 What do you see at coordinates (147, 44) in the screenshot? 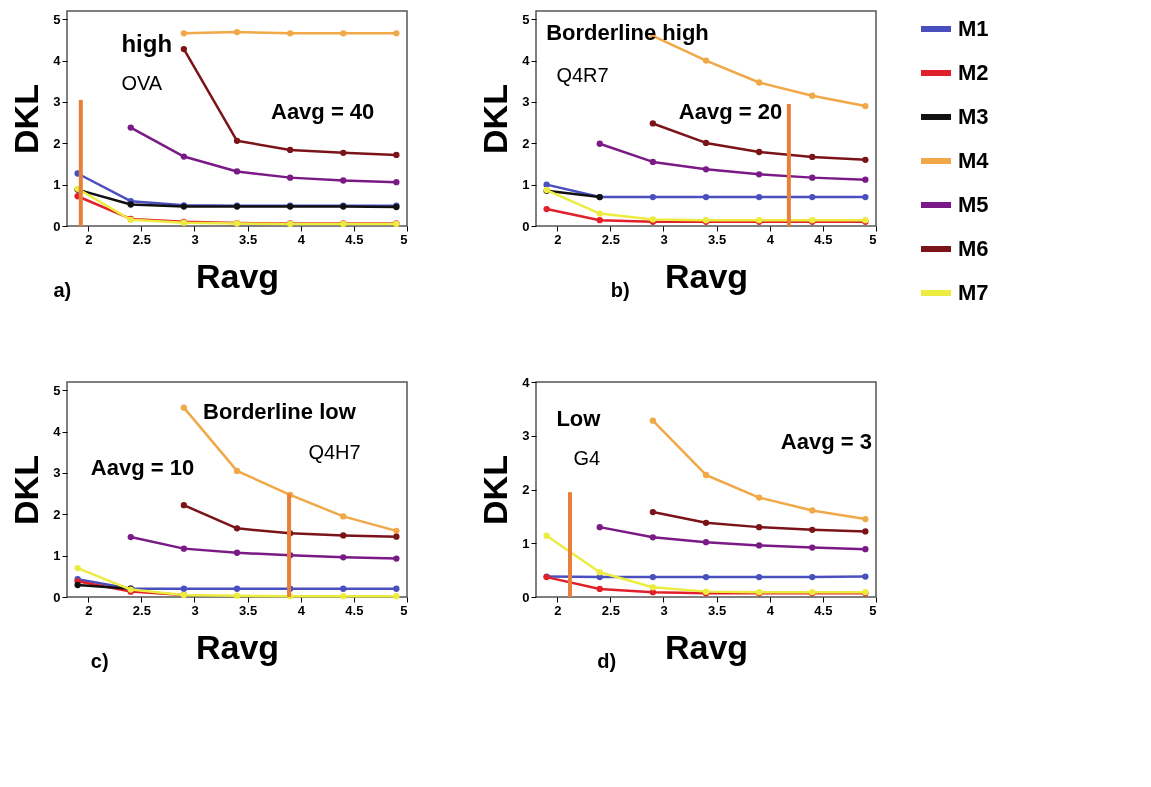
I see `annotation: high` at bounding box center [147, 44].